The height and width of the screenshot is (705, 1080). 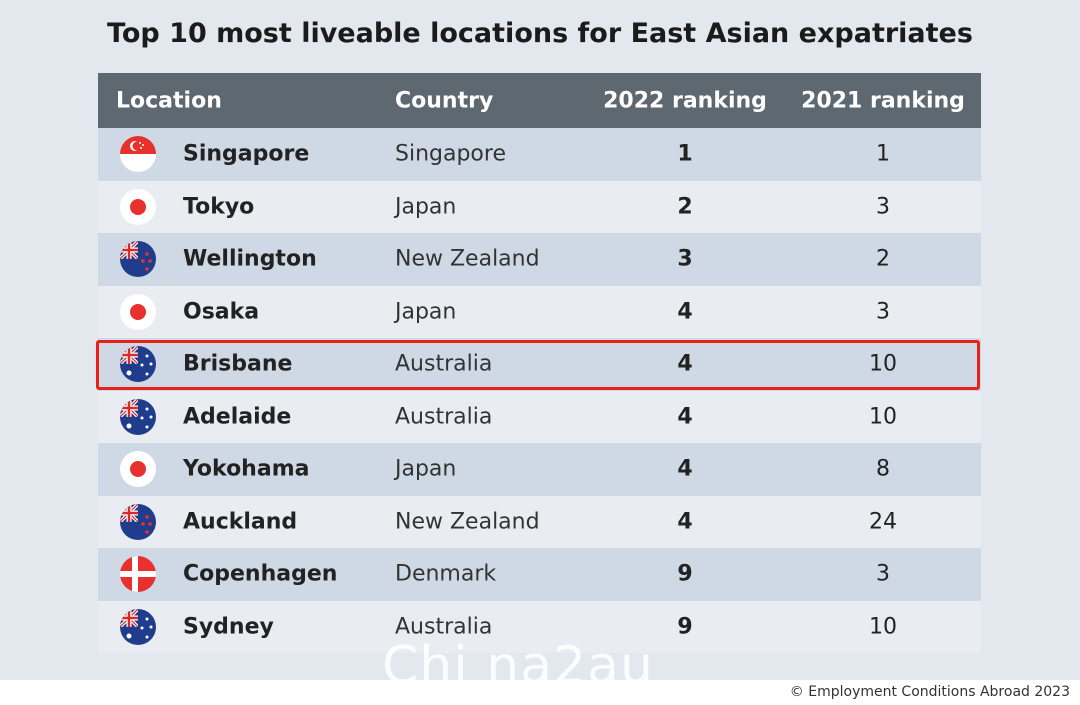 What do you see at coordinates (539, 626) in the screenshot?
I see `table-row: Sydney Australia 9 10` at bounding box center [539, 626].